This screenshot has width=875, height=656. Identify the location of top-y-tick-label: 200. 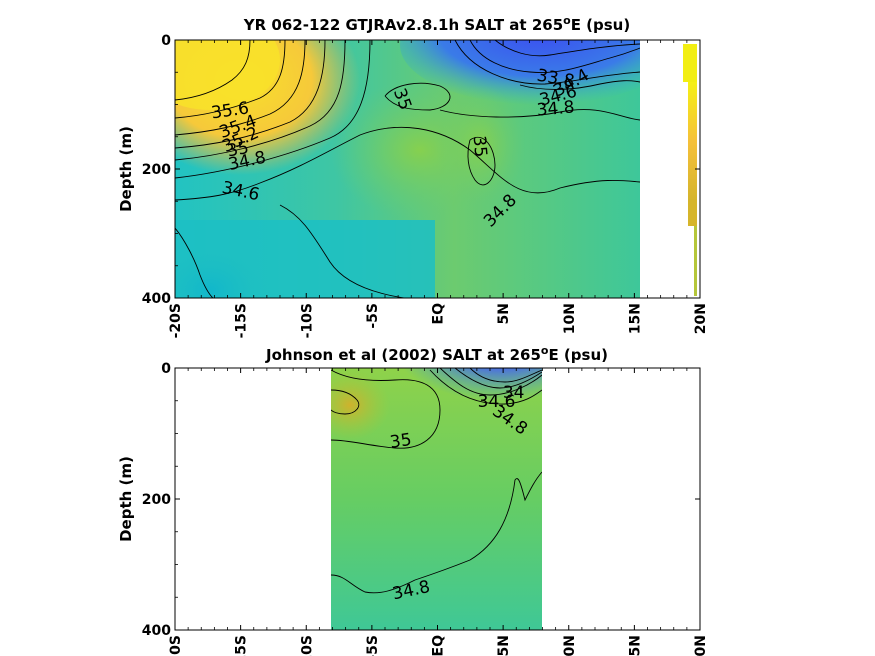
(156, 170).